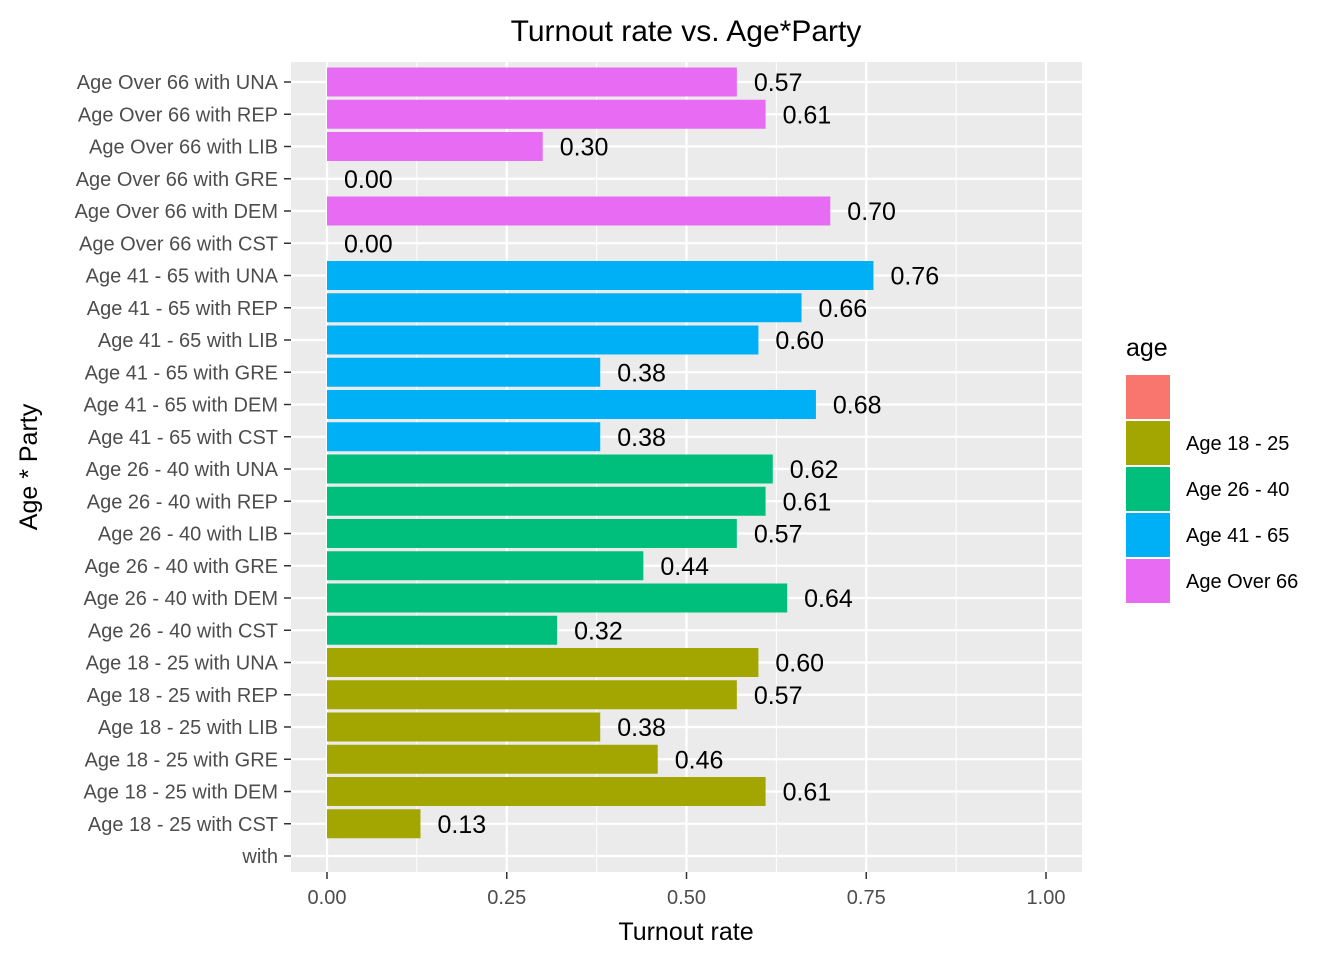 The width and height of the screenshot is (1344, 960). What do you see at coordinates (29, 466) in the screenshot?
I see `y-axis-title: Age * Party` at bounding box center [29, 466].